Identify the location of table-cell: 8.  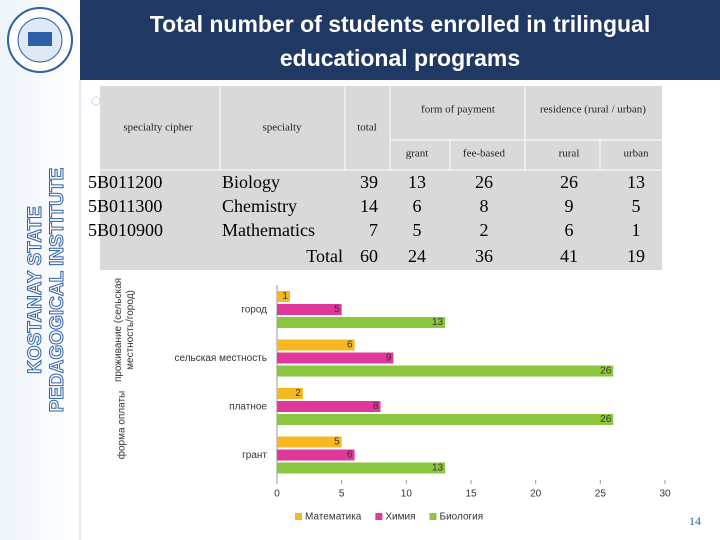
(484, 206).